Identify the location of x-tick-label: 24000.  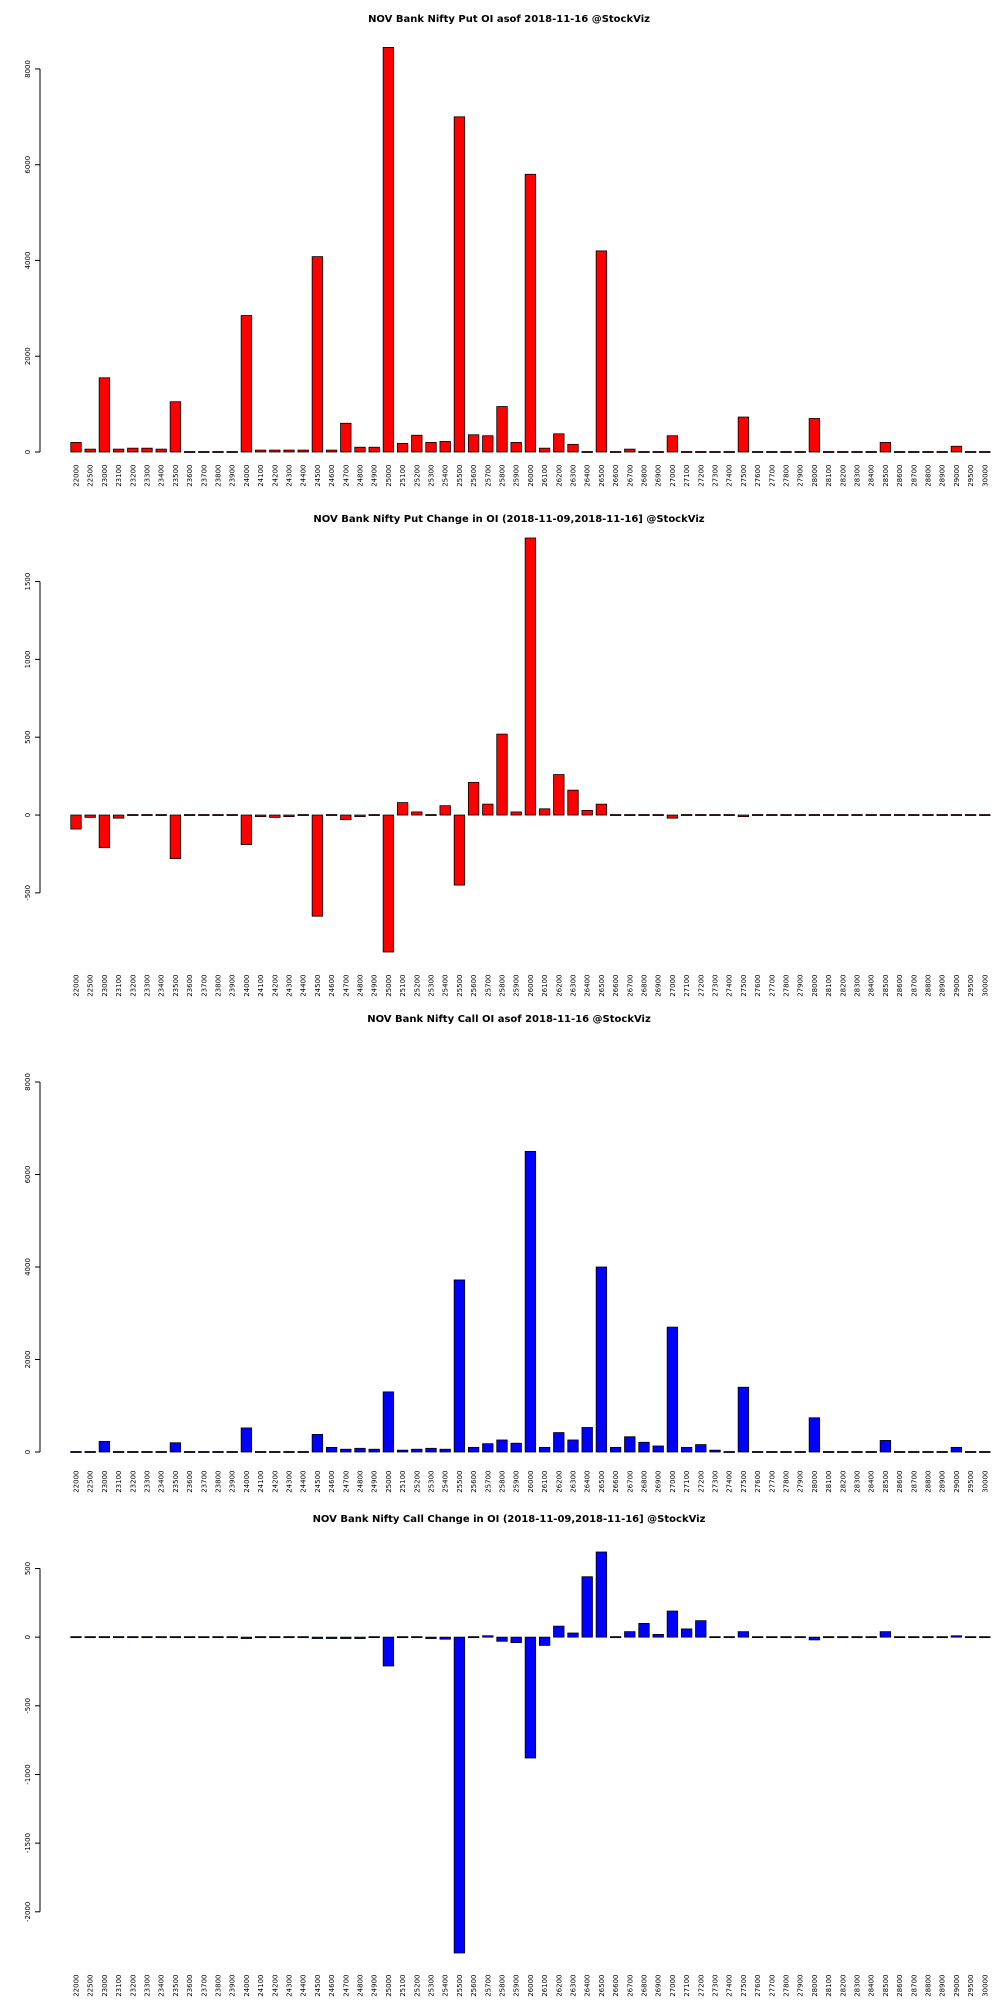
(247, 476).